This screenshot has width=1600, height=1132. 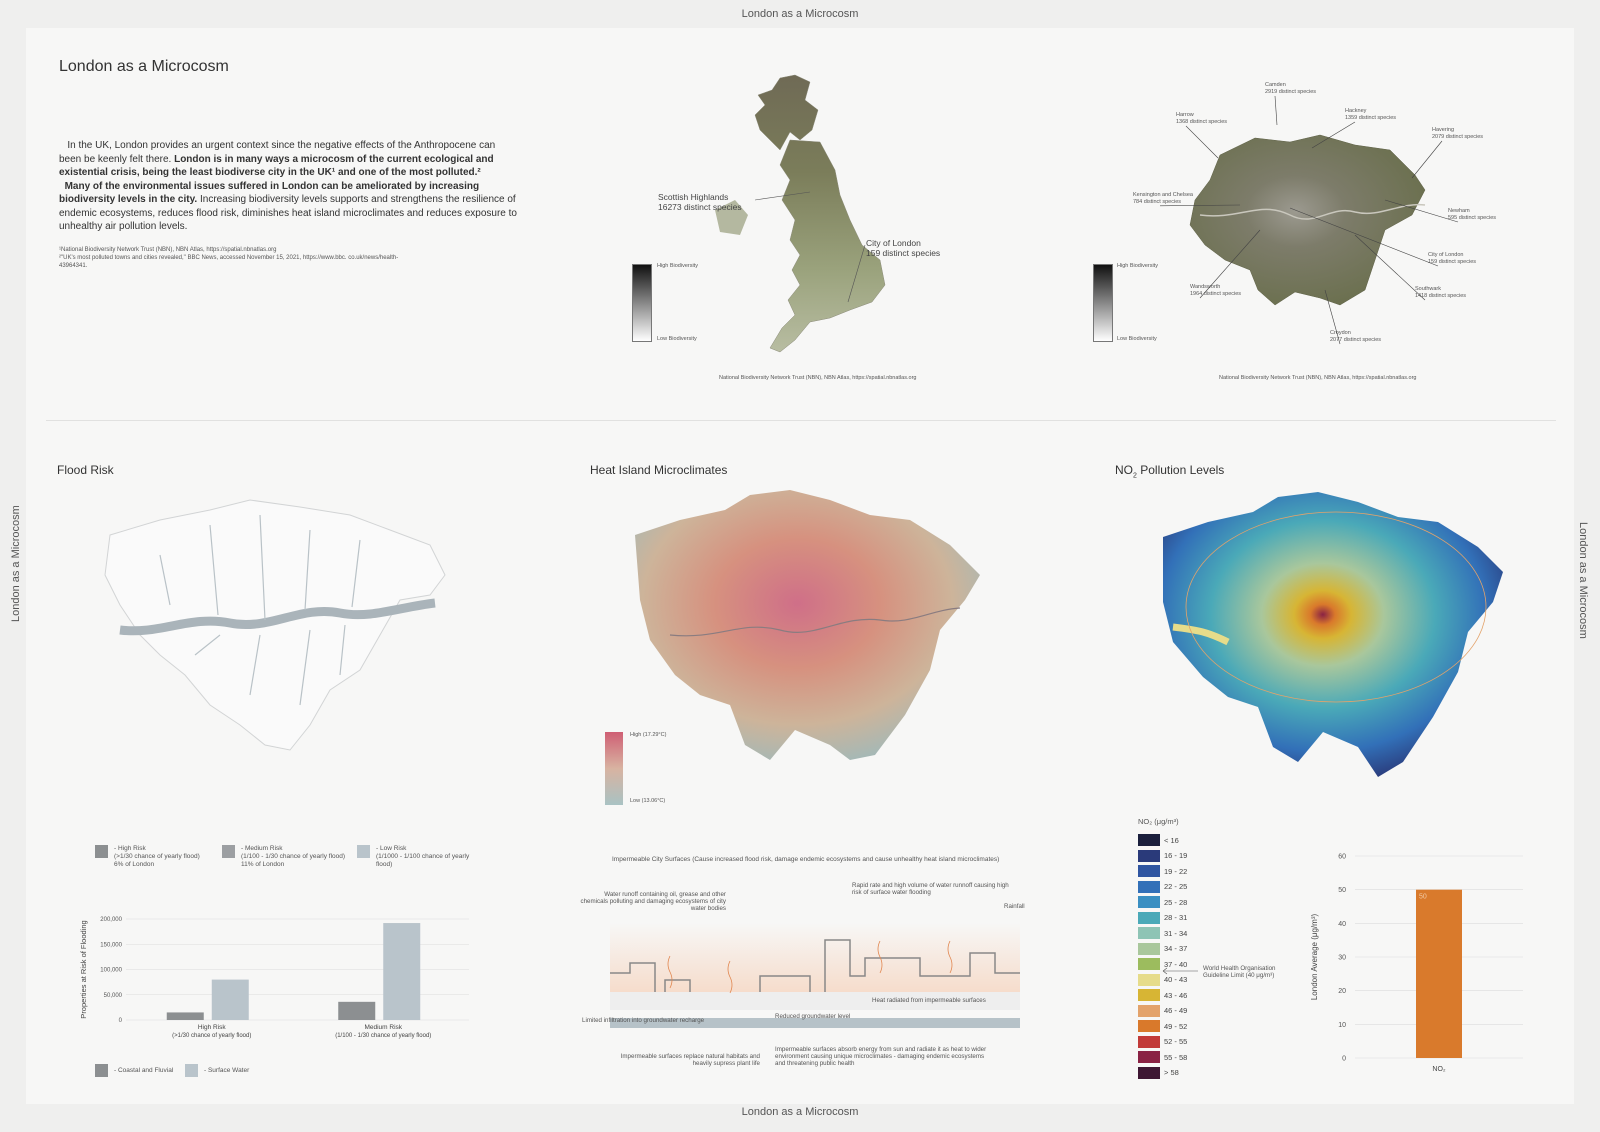 I want to click on thames-heat, so click(x=815, y=622).